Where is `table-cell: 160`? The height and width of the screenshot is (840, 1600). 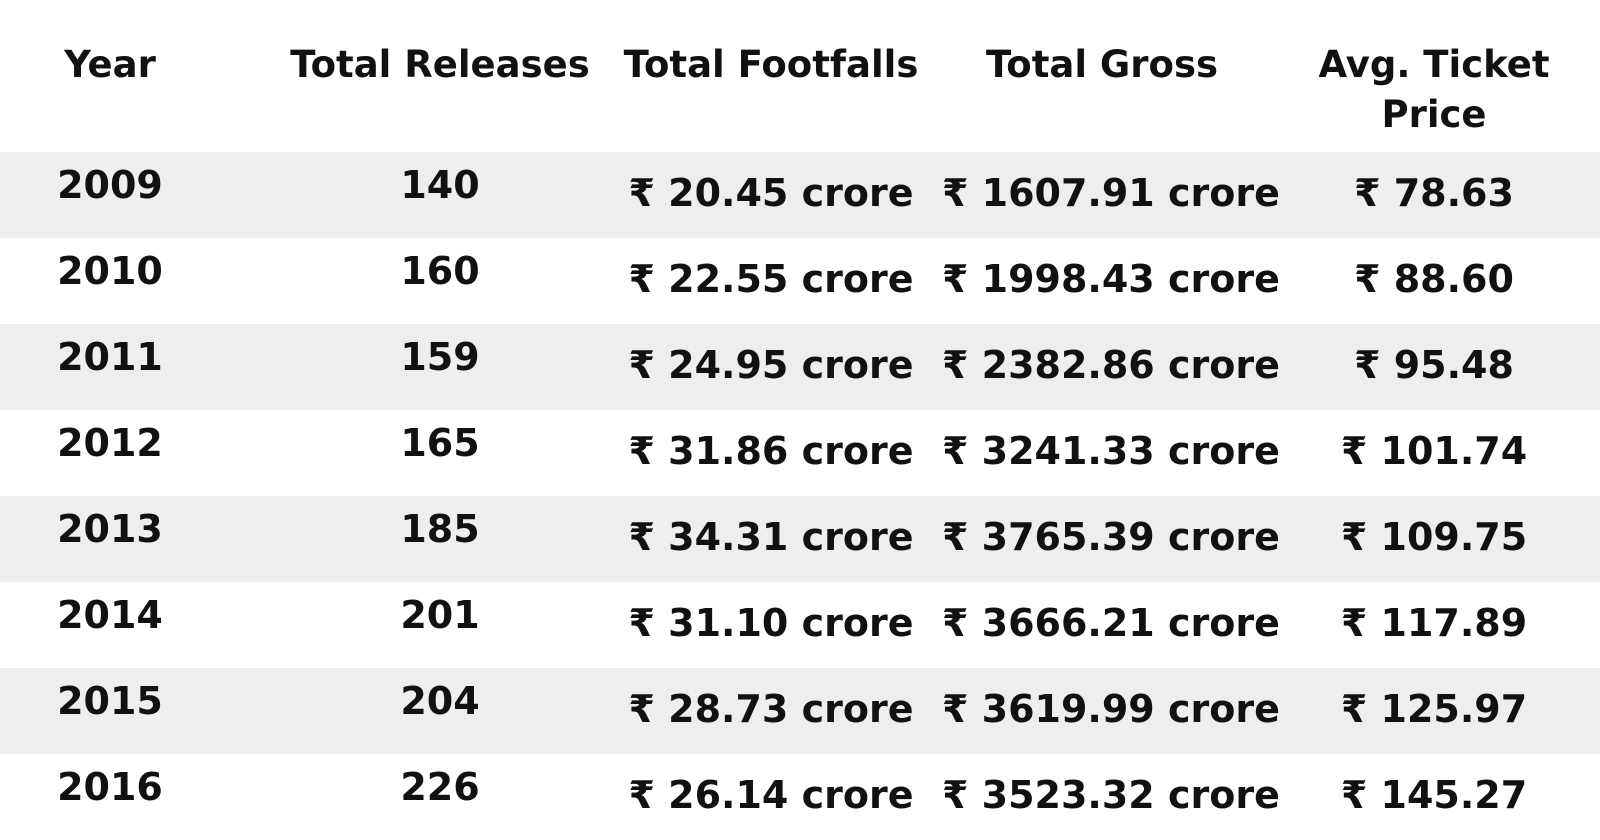 table-cell: 160 is located at coordinates (440, 271).